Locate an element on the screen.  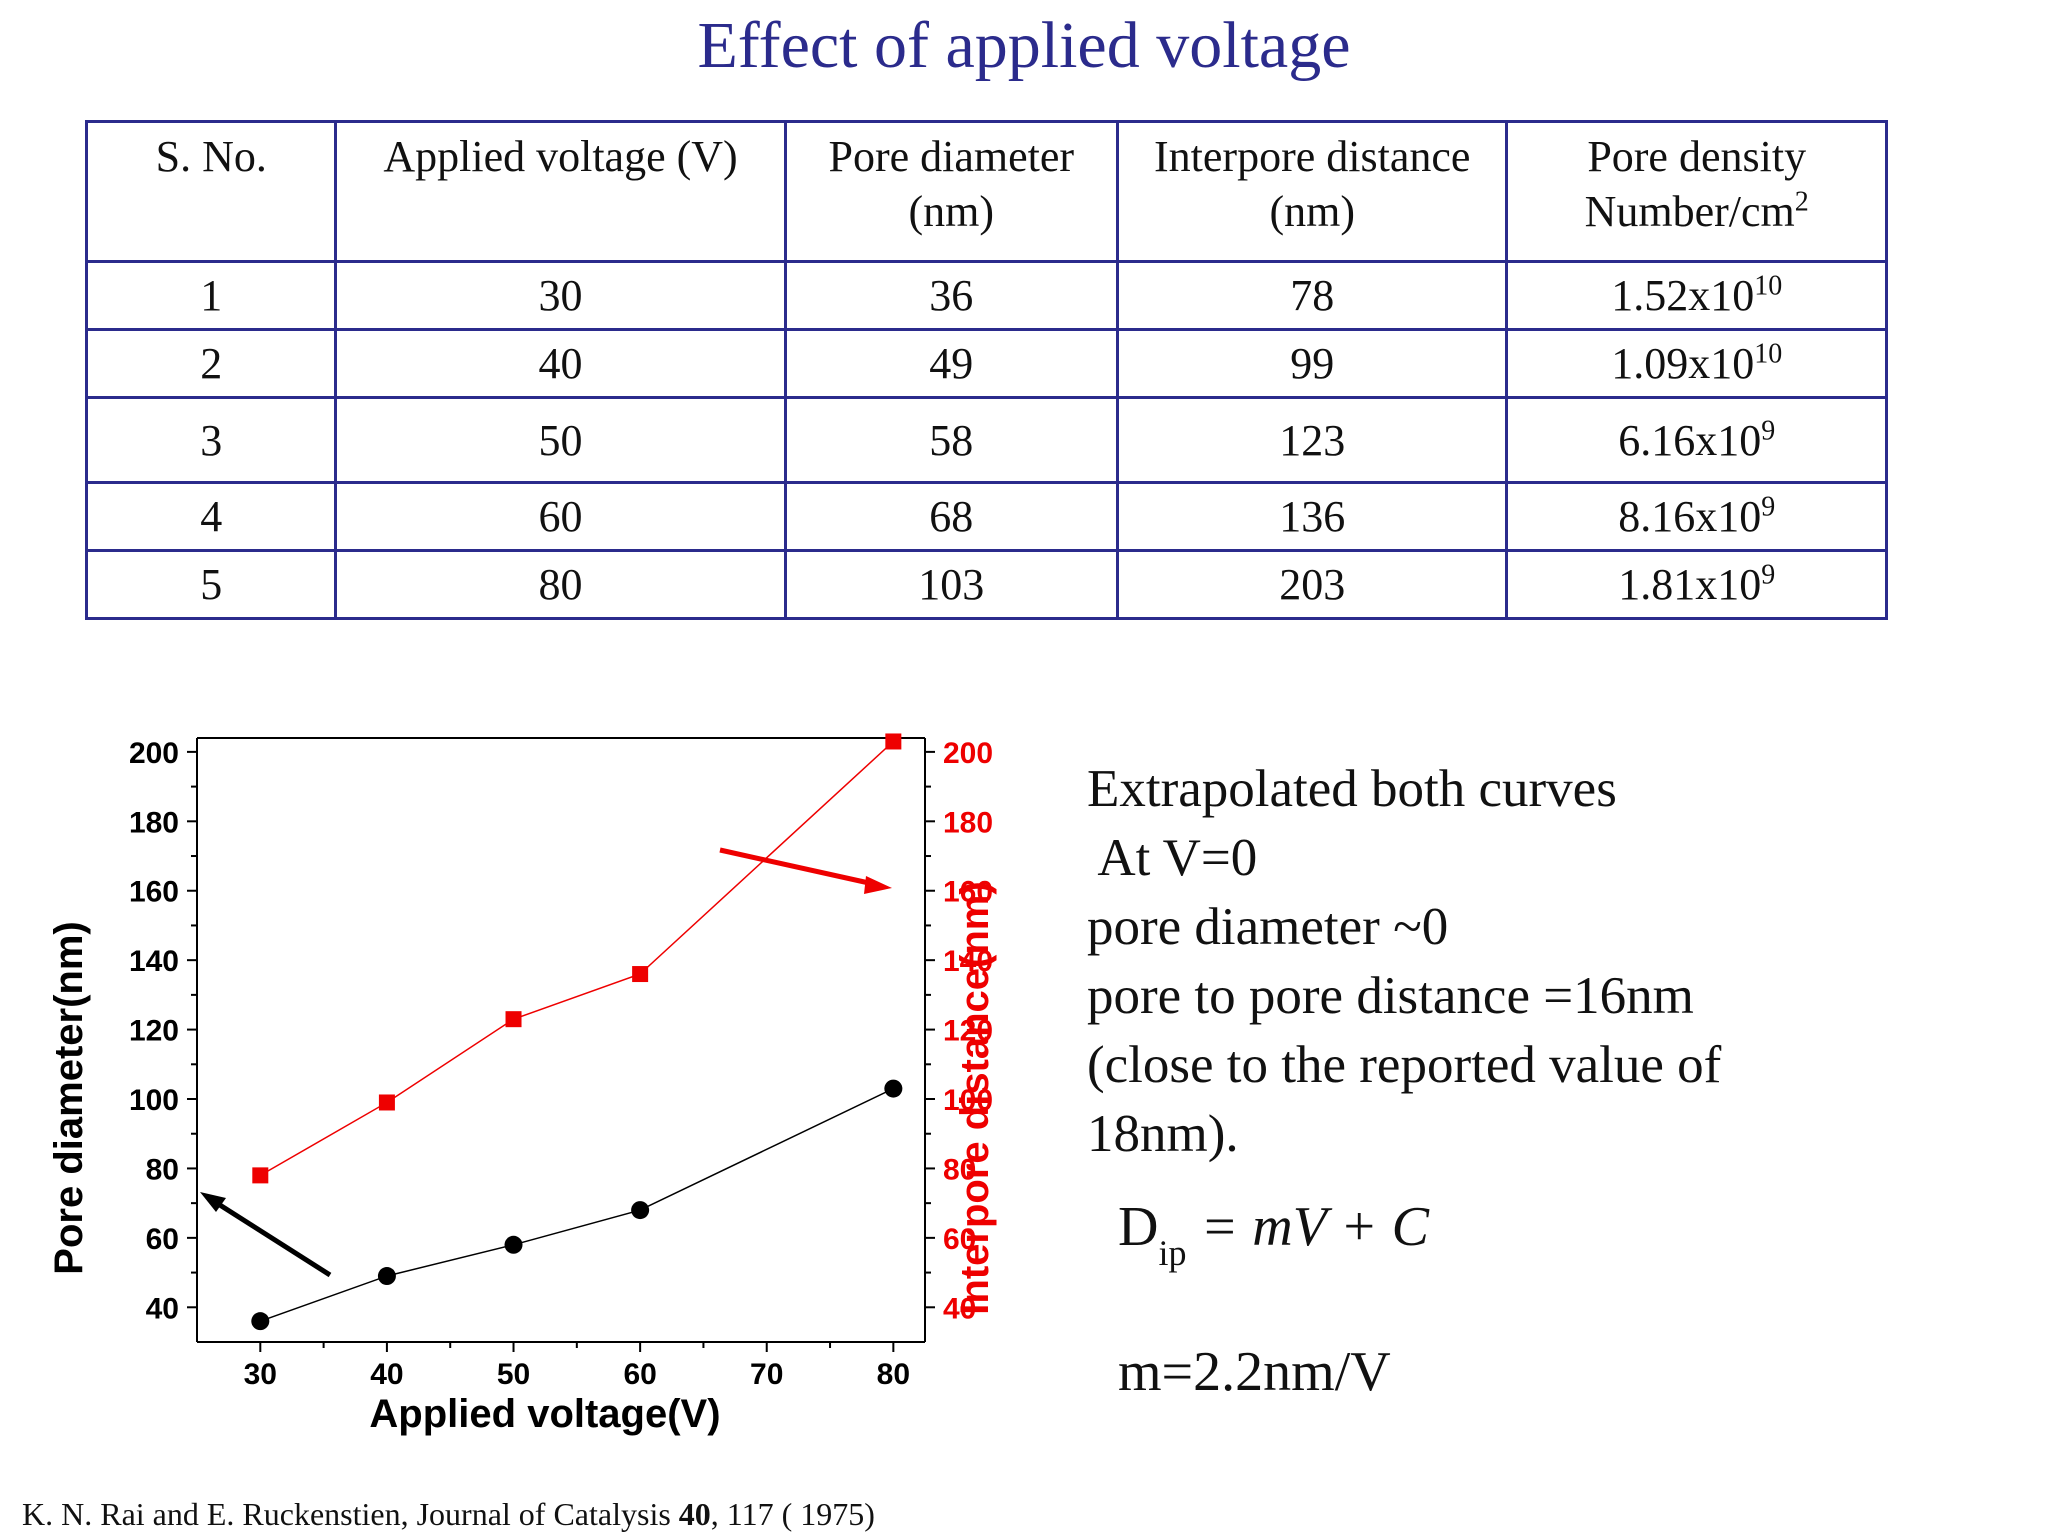
y-left-tick-label: 120 is located at coordinates (154, 1031).